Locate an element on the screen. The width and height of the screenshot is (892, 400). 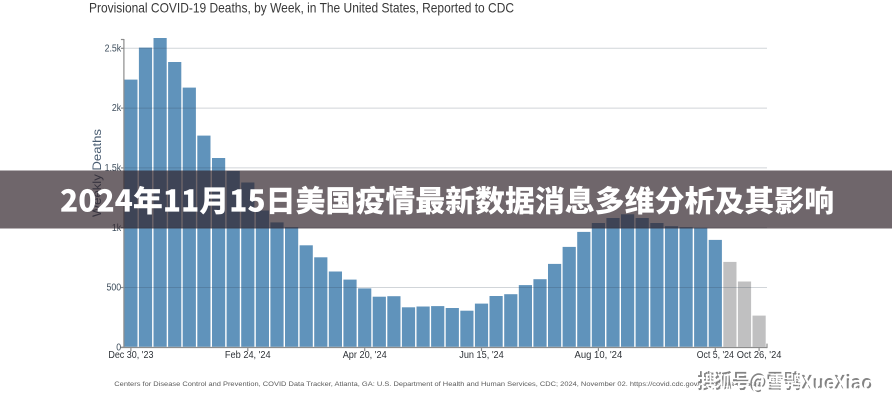
svg-text: 1.5k is located at coordinates (113, 168).